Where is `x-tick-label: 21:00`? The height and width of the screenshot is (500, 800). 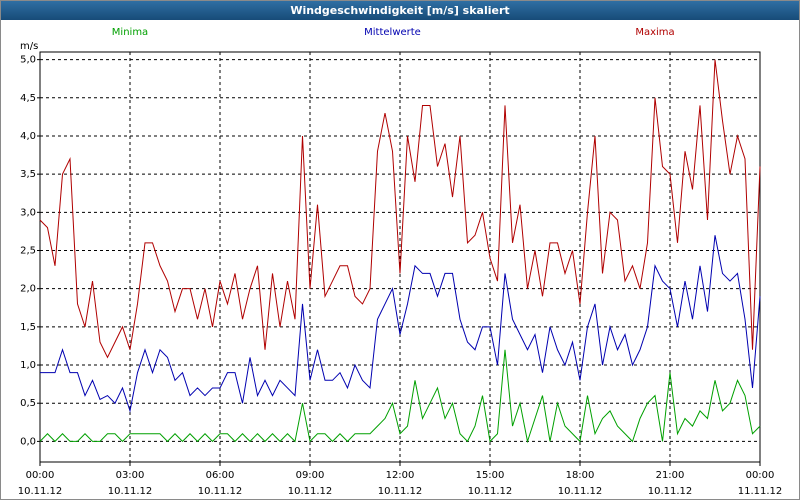 x-tick-label: 21:00 is located at coordinates (670, 475).